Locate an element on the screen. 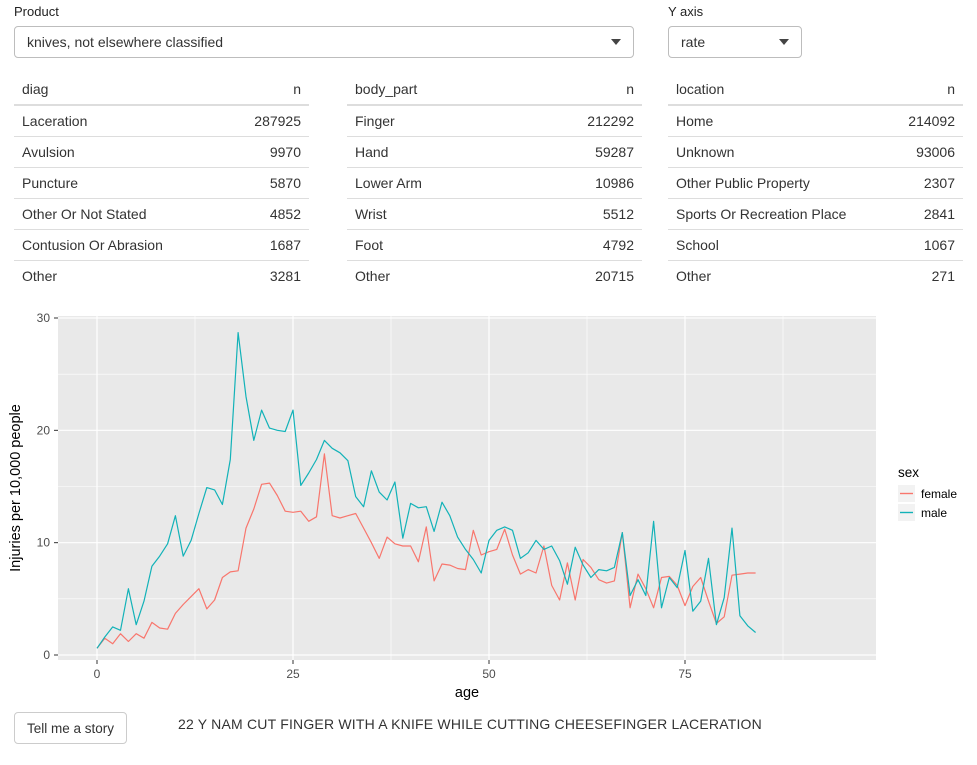  x-tick-label: 75 is located at coordinates (685, 674).